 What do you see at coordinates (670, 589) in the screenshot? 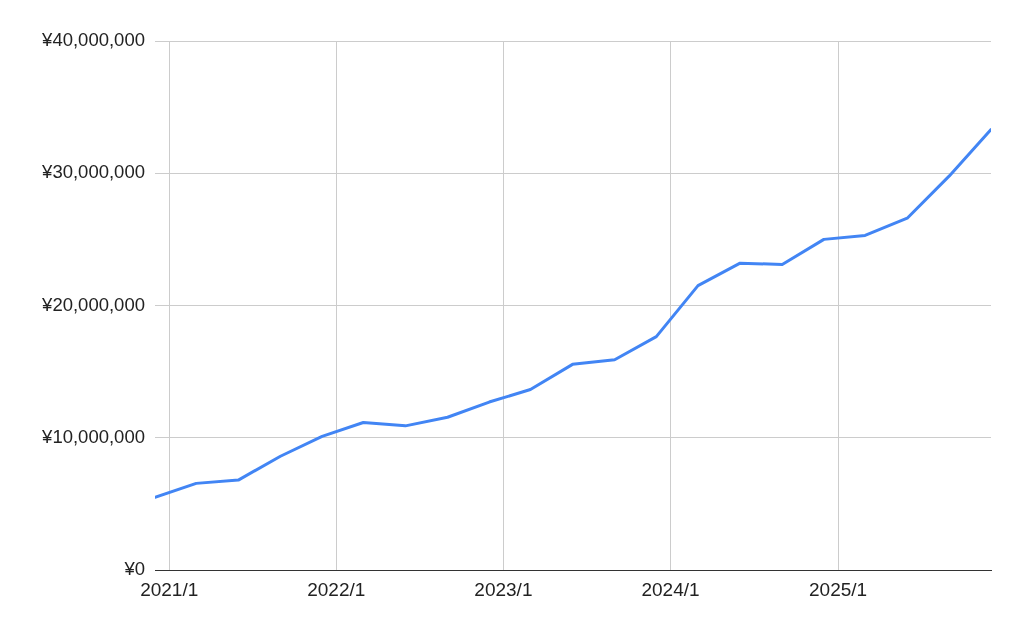
I see `x-tick-label: 2024/1` at bounding box center [670, 589].